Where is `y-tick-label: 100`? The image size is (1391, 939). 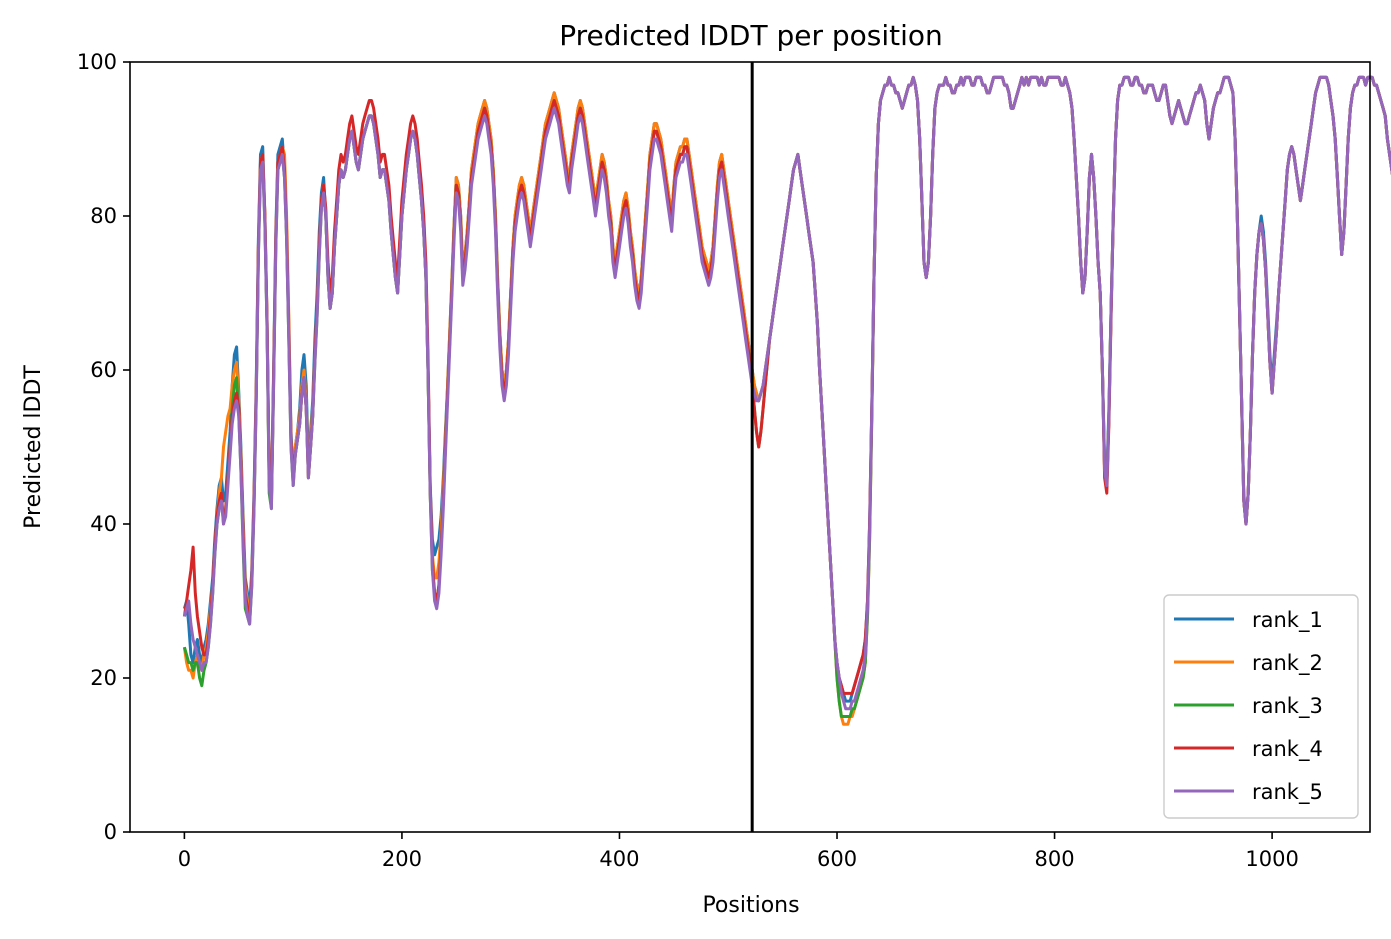 y-tick-label: 100 is located at coordinates (97, 62).